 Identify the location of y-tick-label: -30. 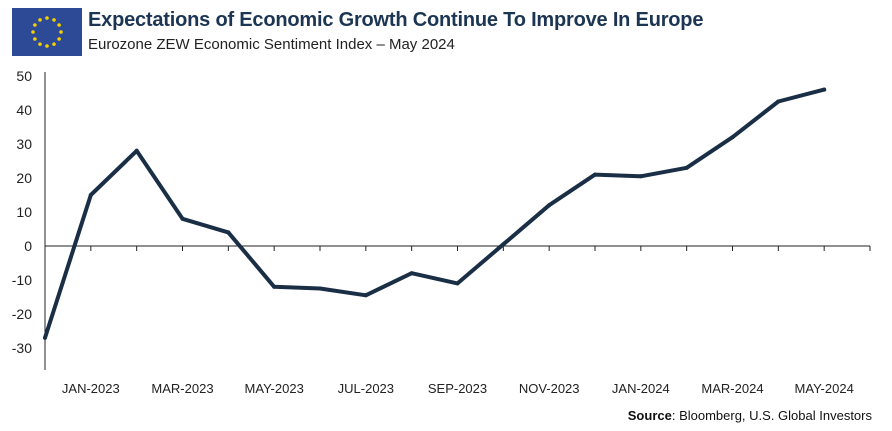
(22, 348).